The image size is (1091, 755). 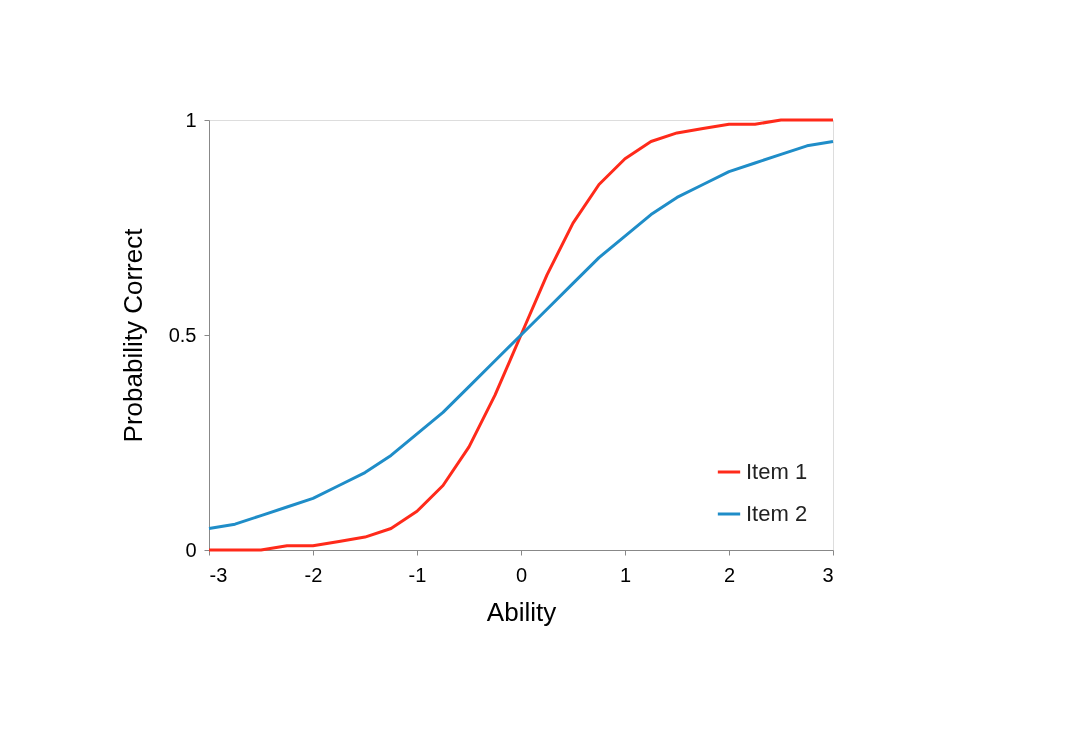 I want to click on x-axis-title: Ability, so click(x=521, y=611).